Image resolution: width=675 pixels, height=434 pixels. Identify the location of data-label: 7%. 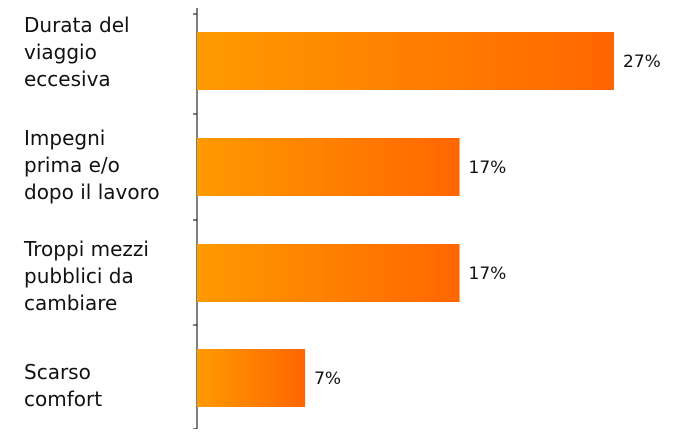
(327, 379).